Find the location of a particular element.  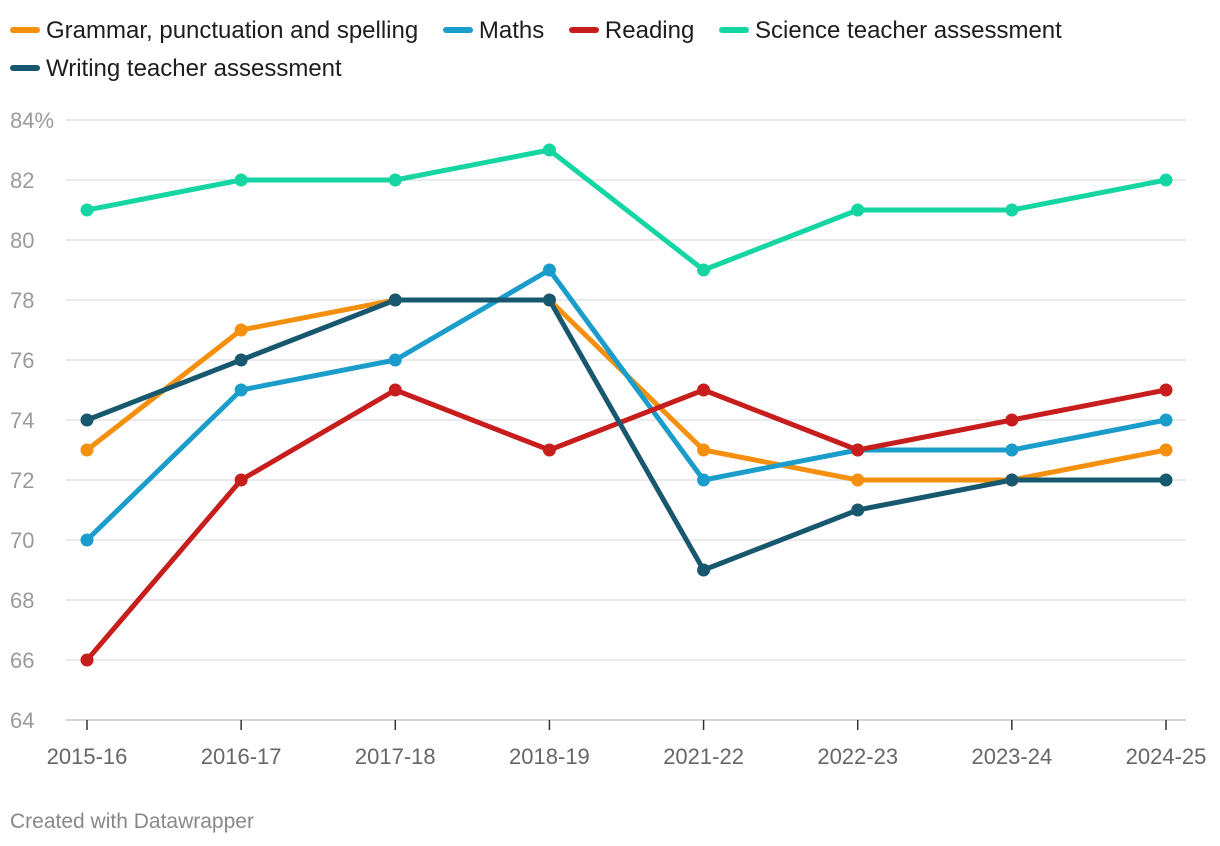

x-tick-label: 2018-19 is located at coordinates (549, 756).